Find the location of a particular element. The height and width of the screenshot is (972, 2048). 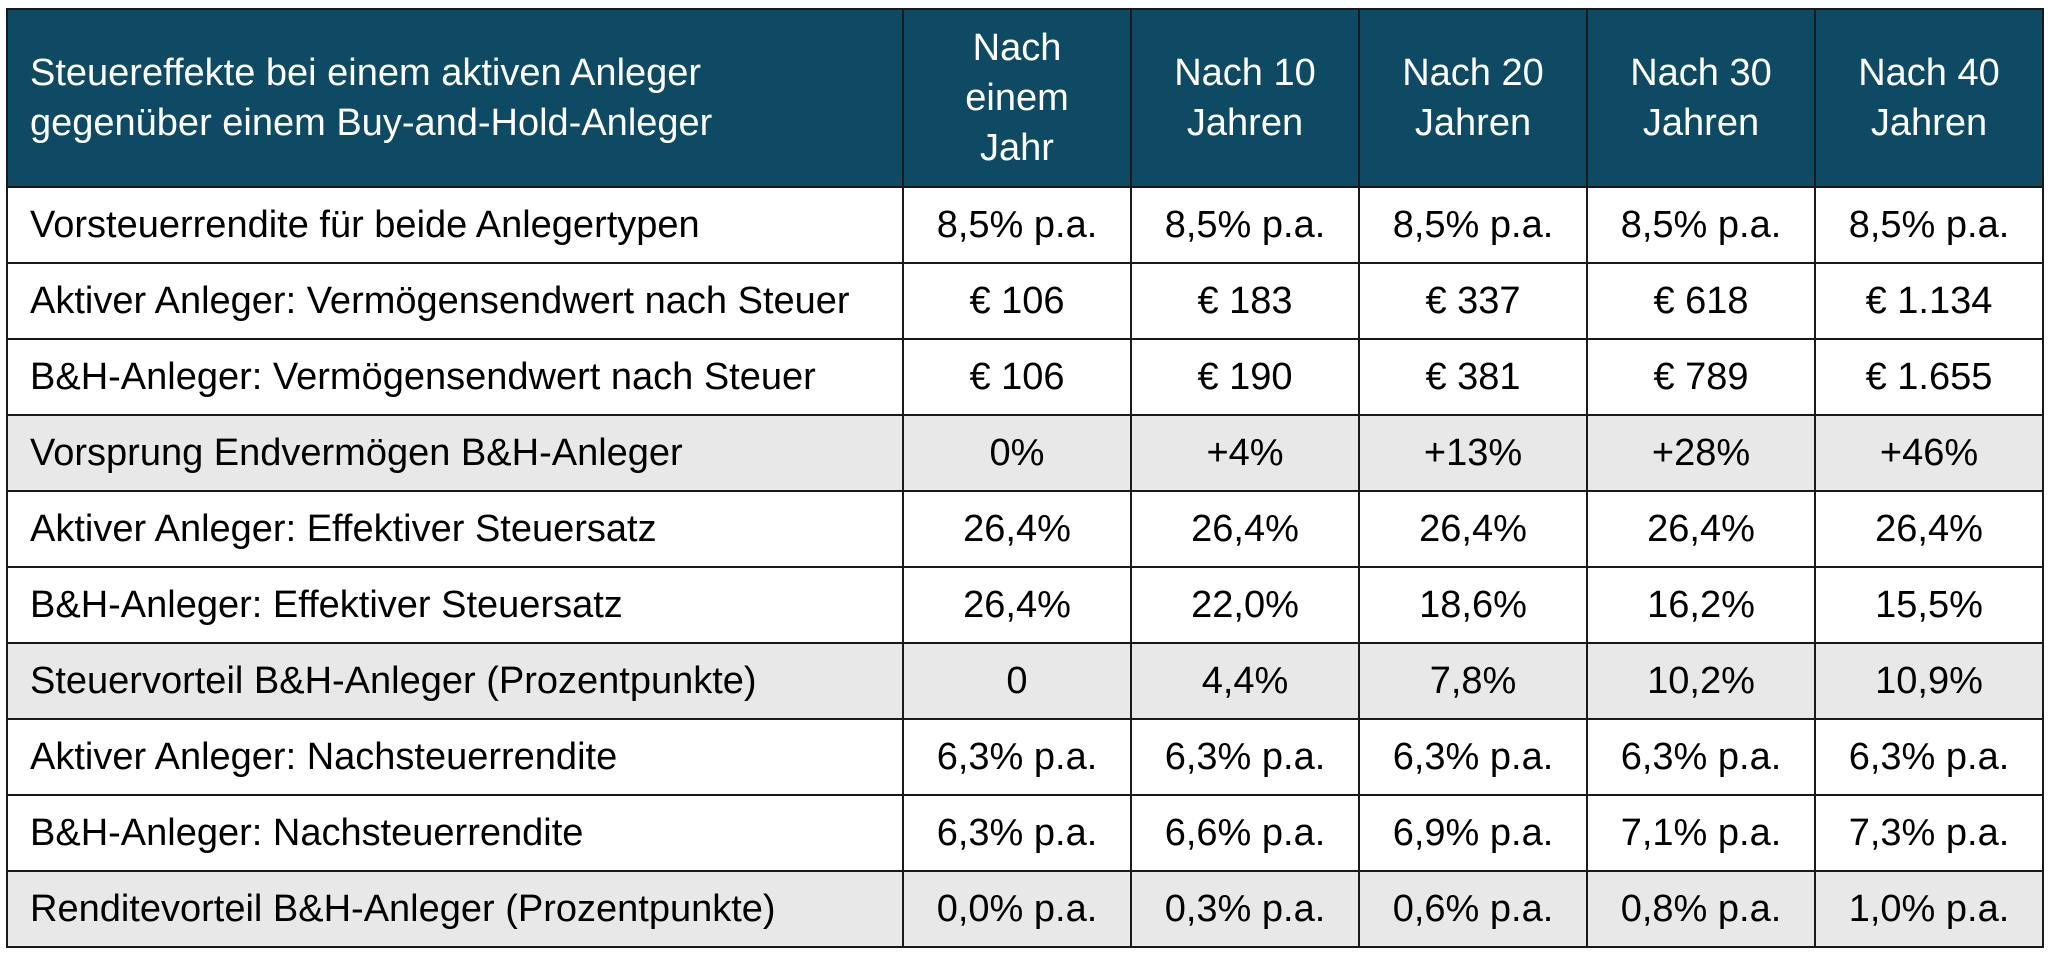

table-title-line2: gegenüber einem Buy-and-Hold-Anleger is located at coordinates (371, 123).